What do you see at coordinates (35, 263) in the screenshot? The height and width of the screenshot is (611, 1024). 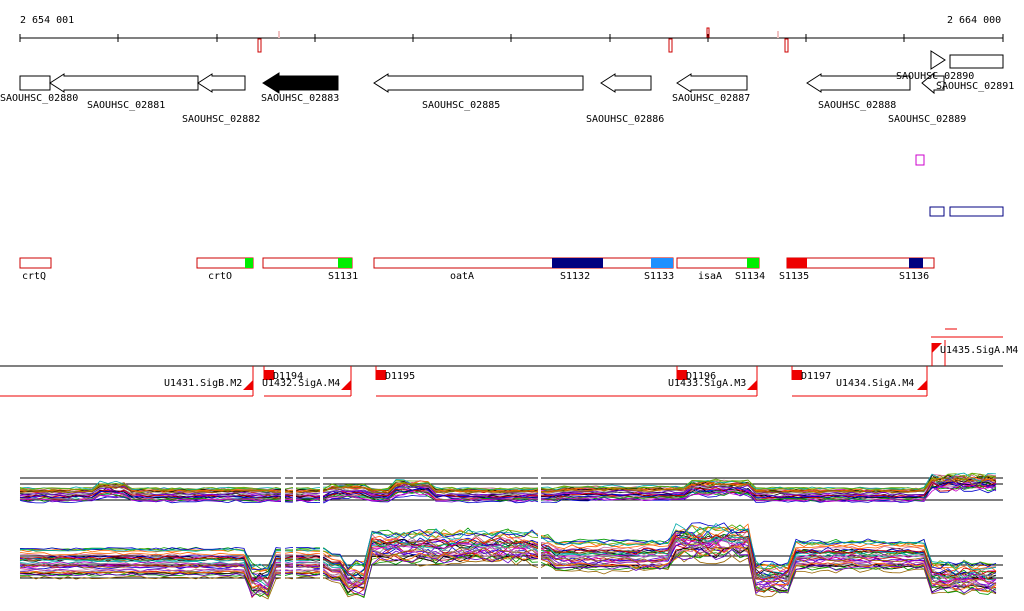 I see `region-crtq` at bounding box center [35, 263].